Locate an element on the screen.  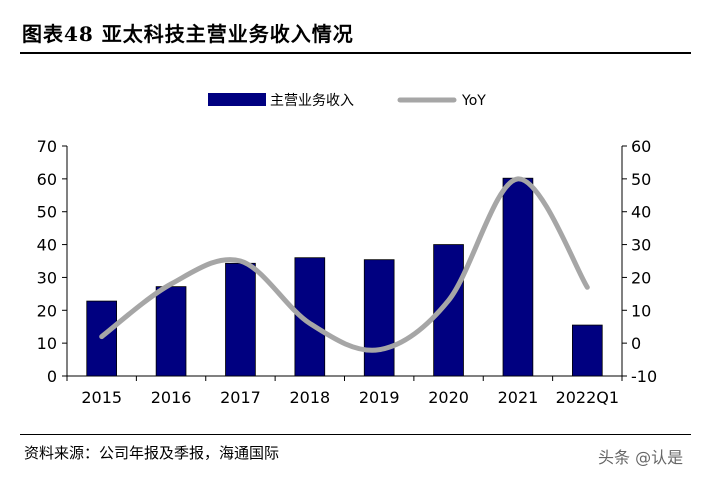
source-note: 资料来源：公司年报及季报，海通国际 is located at coordinates (152, 453).